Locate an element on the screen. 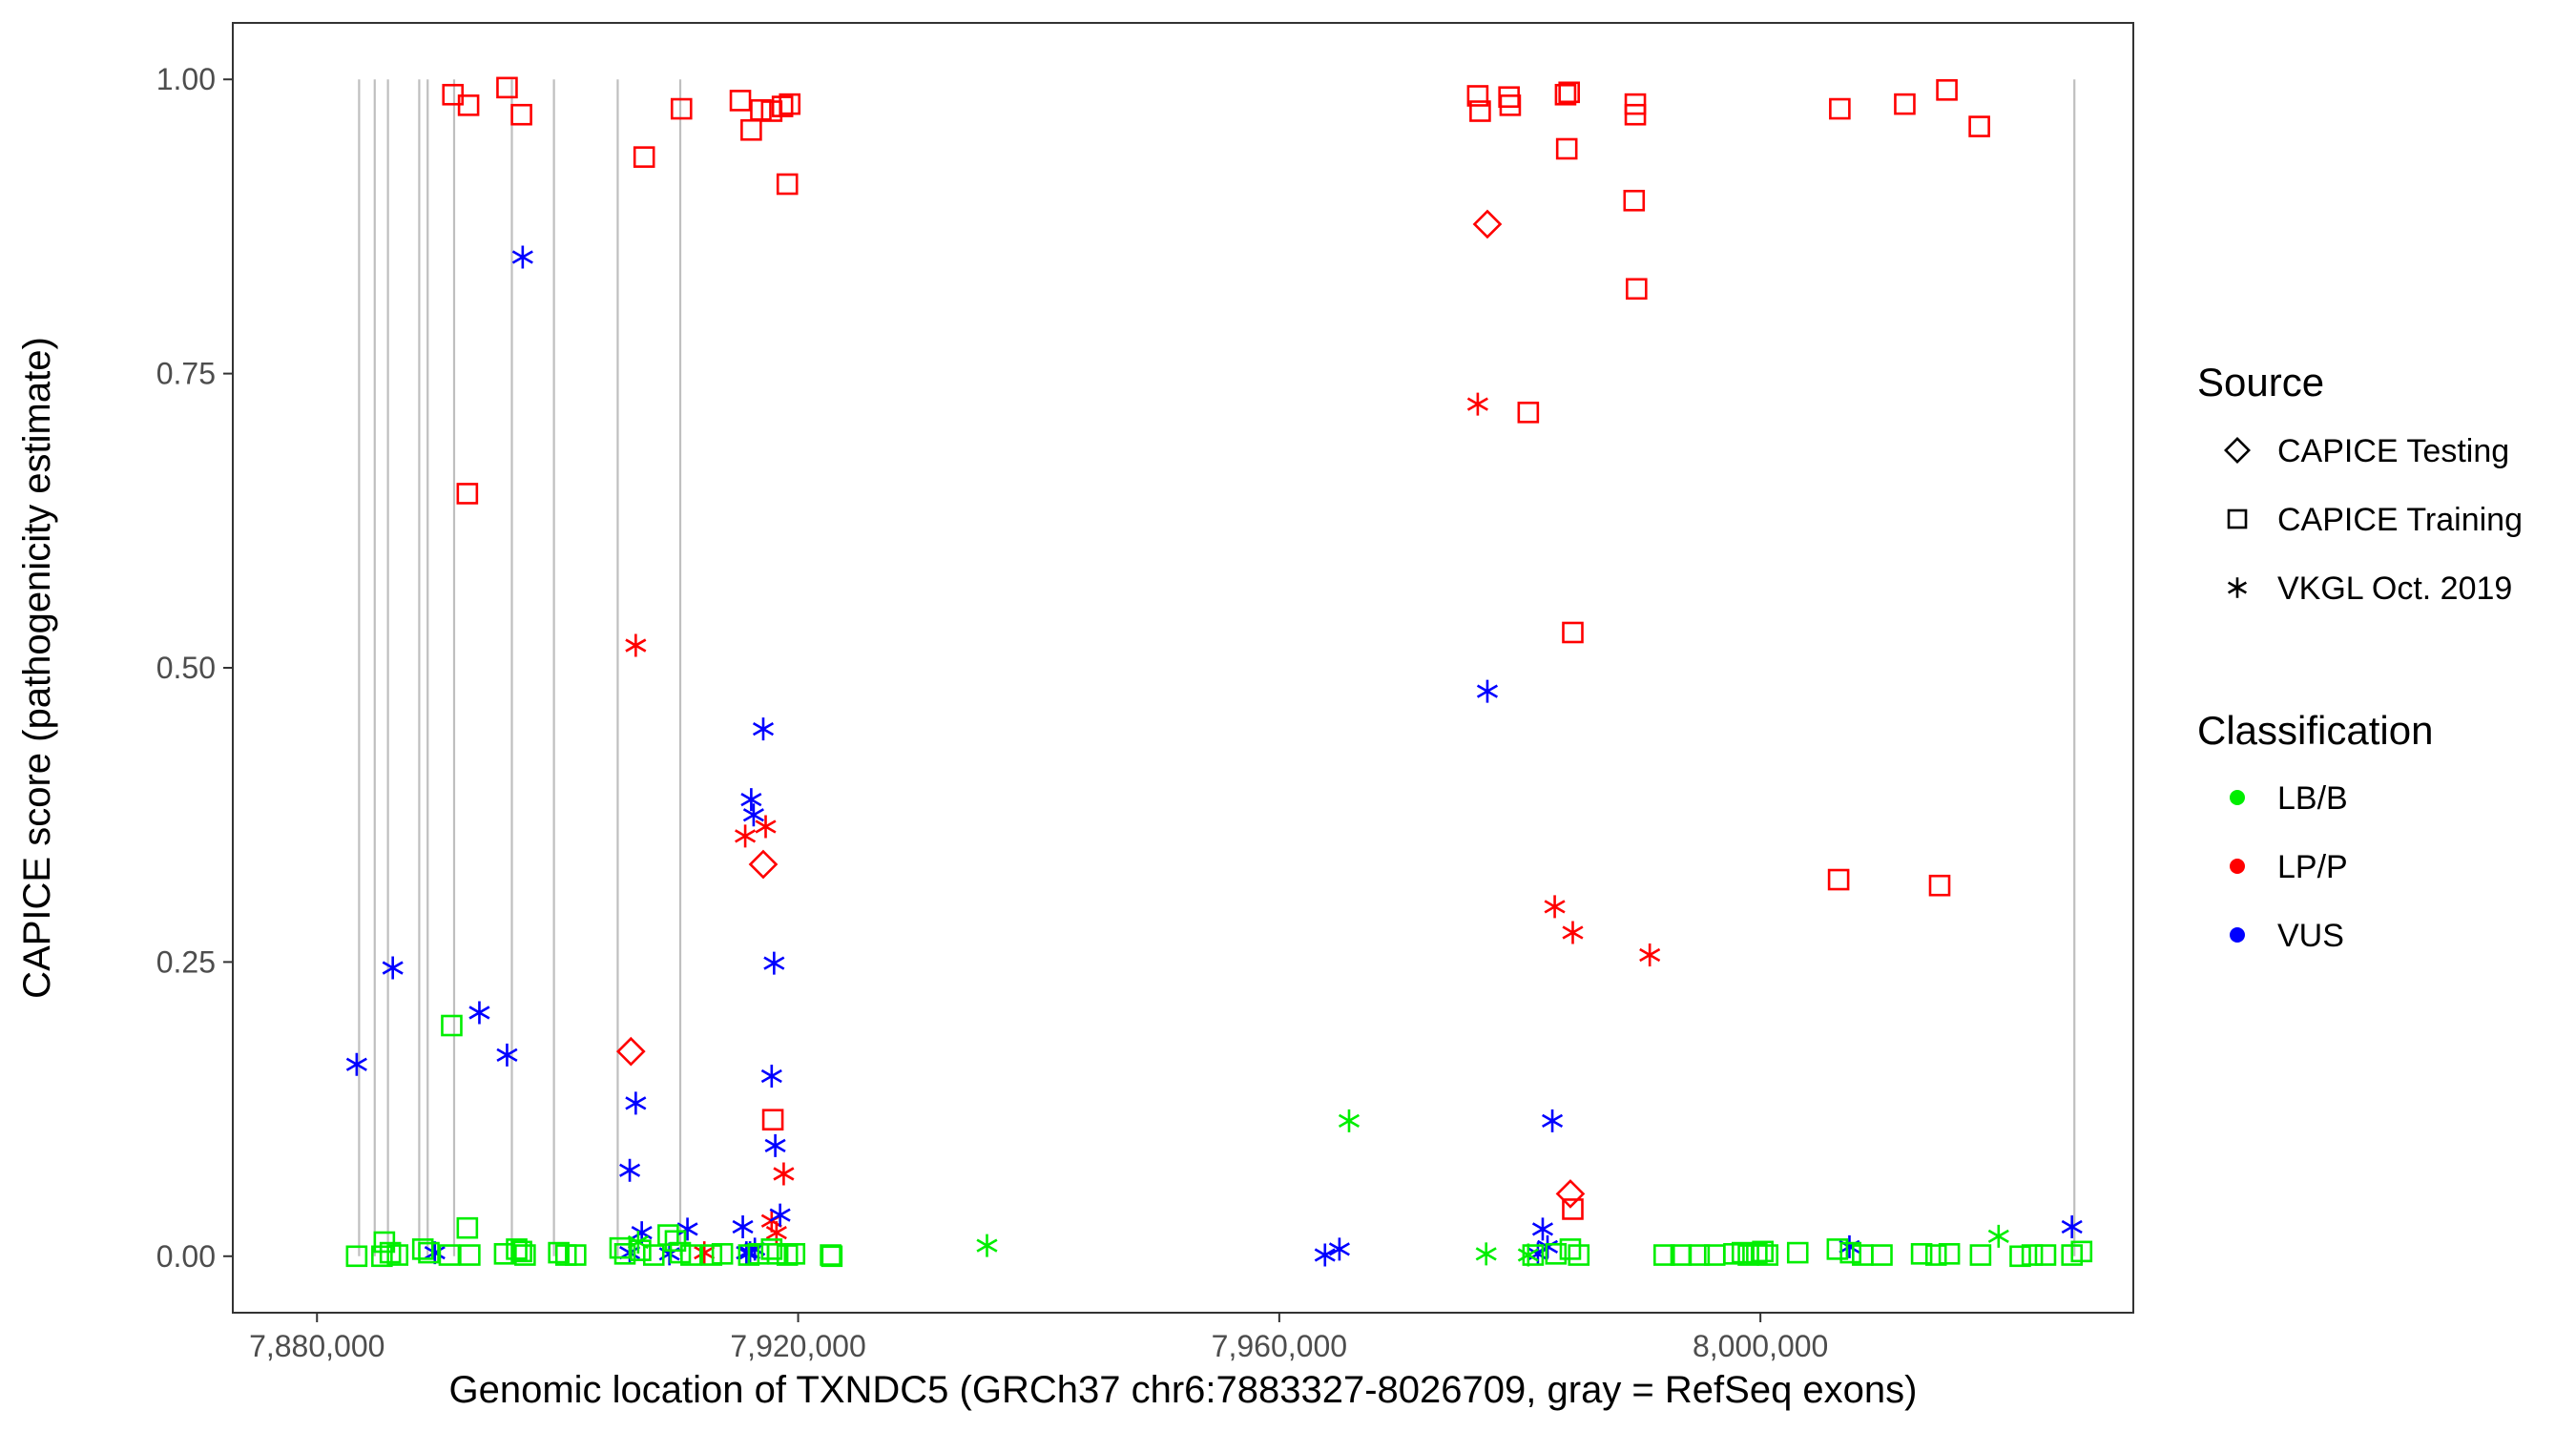 The width and height of the screenshot is (2576, 1431). y-tick-label: 0.00 is located at coordinates (186, 1256).